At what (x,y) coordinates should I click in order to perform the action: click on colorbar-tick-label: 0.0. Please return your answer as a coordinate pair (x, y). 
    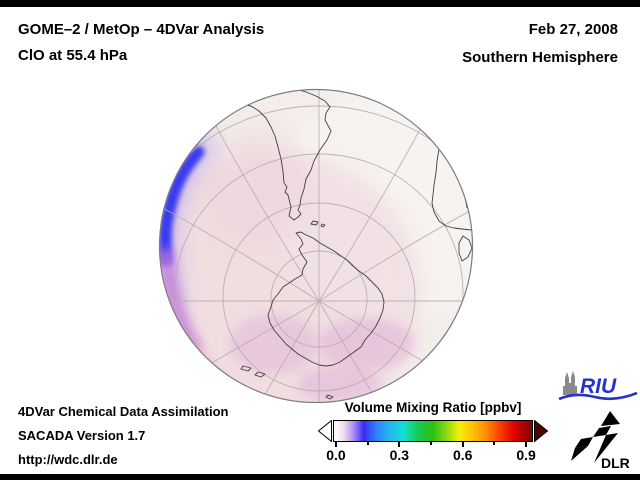
    Looking at the image, I should click on (336, 455).